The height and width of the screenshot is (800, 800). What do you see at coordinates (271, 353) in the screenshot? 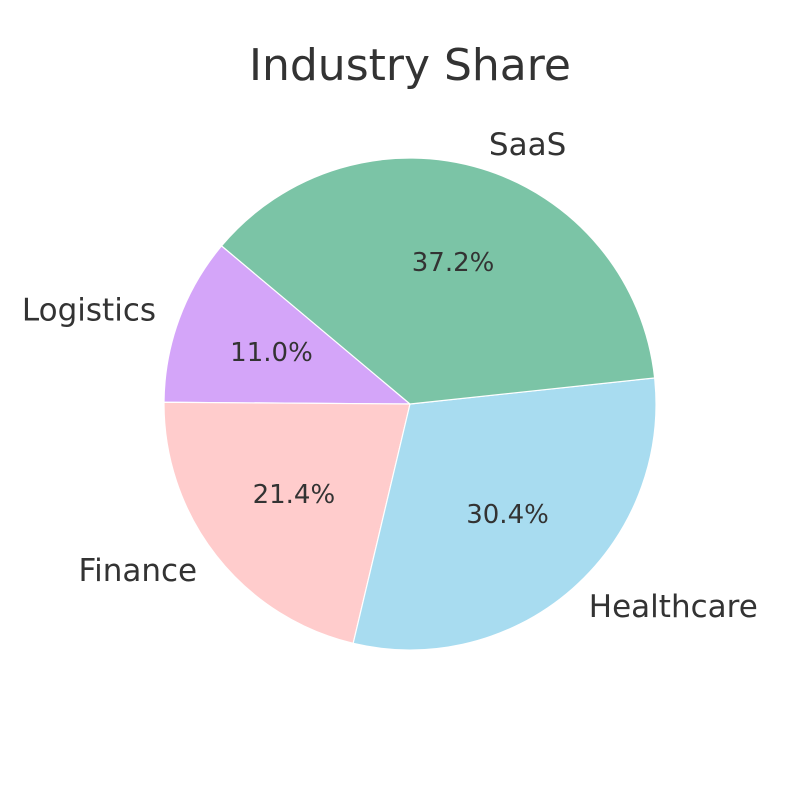
I see `percent-label-logistics: 11.0%` at bounding box center [271, 353].